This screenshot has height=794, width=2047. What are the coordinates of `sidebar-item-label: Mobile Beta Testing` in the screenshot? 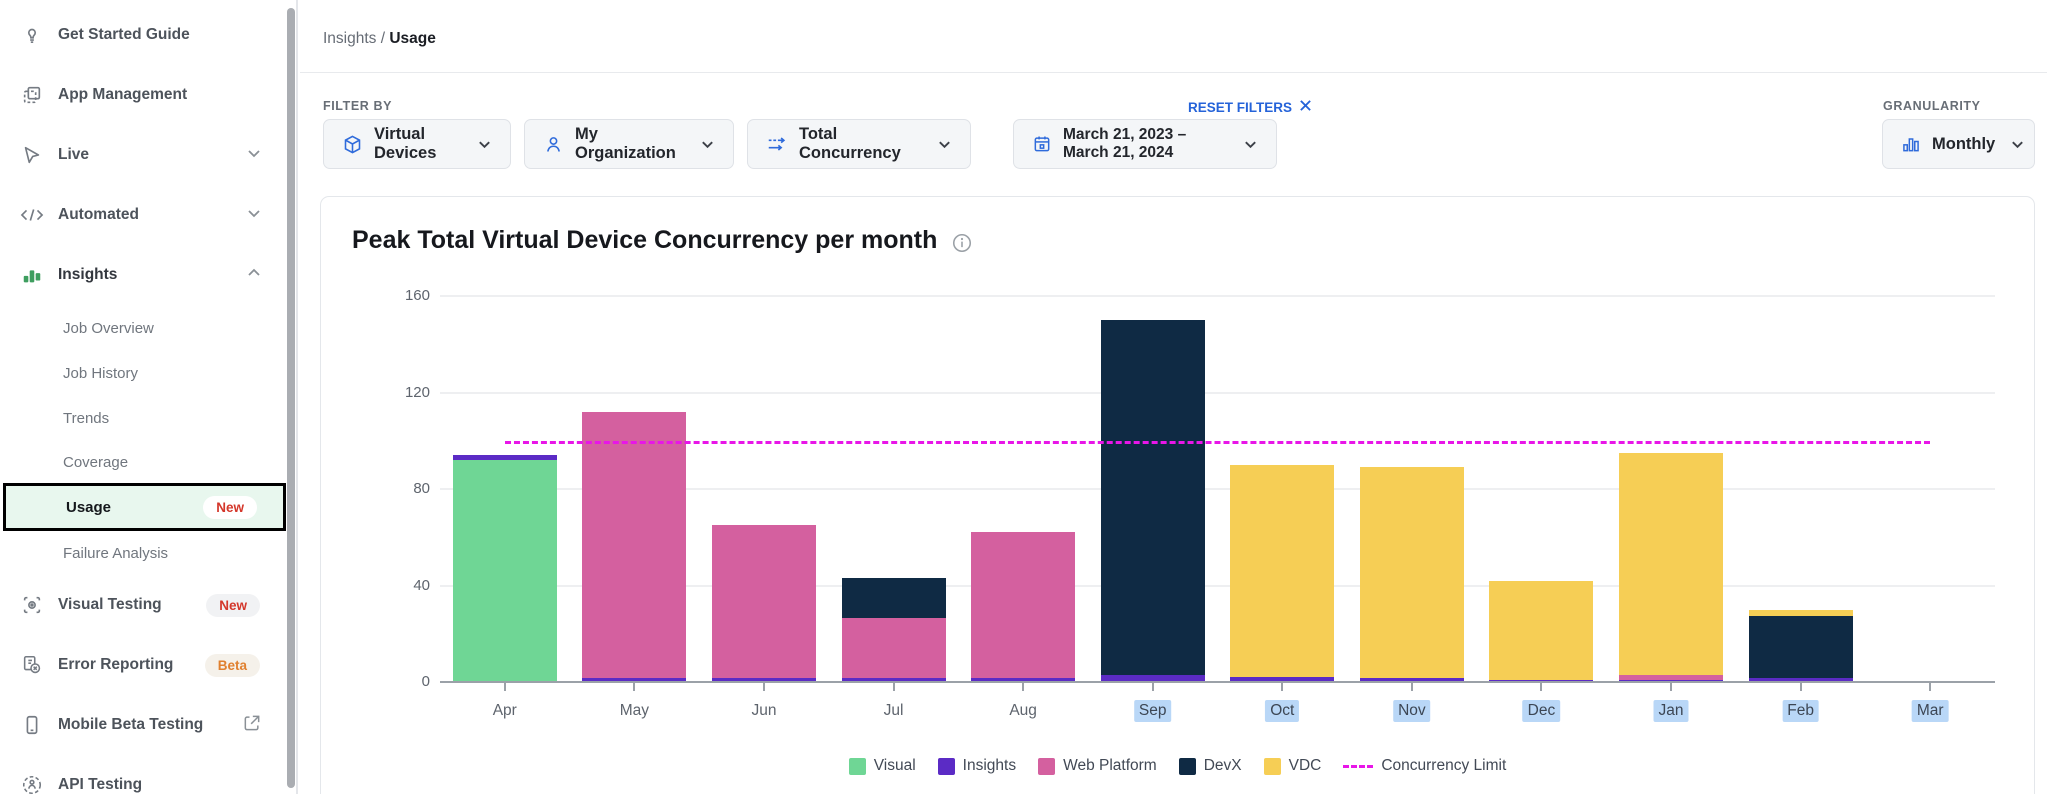 It's located at (131, 724).